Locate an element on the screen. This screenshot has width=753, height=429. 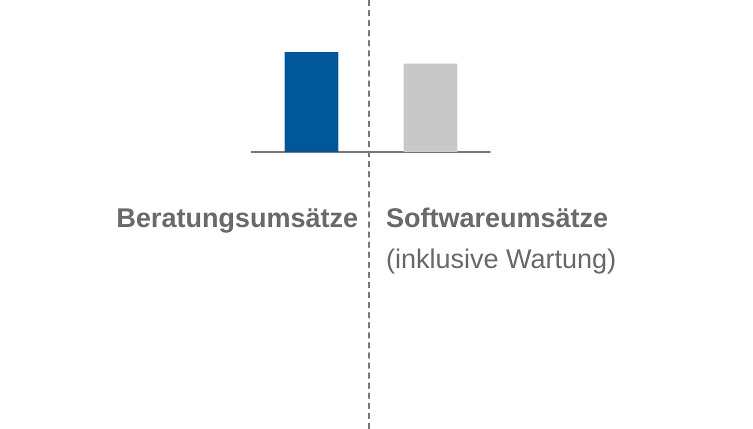
text: (inklusive Wartung) is located at coordinates (501, 259).